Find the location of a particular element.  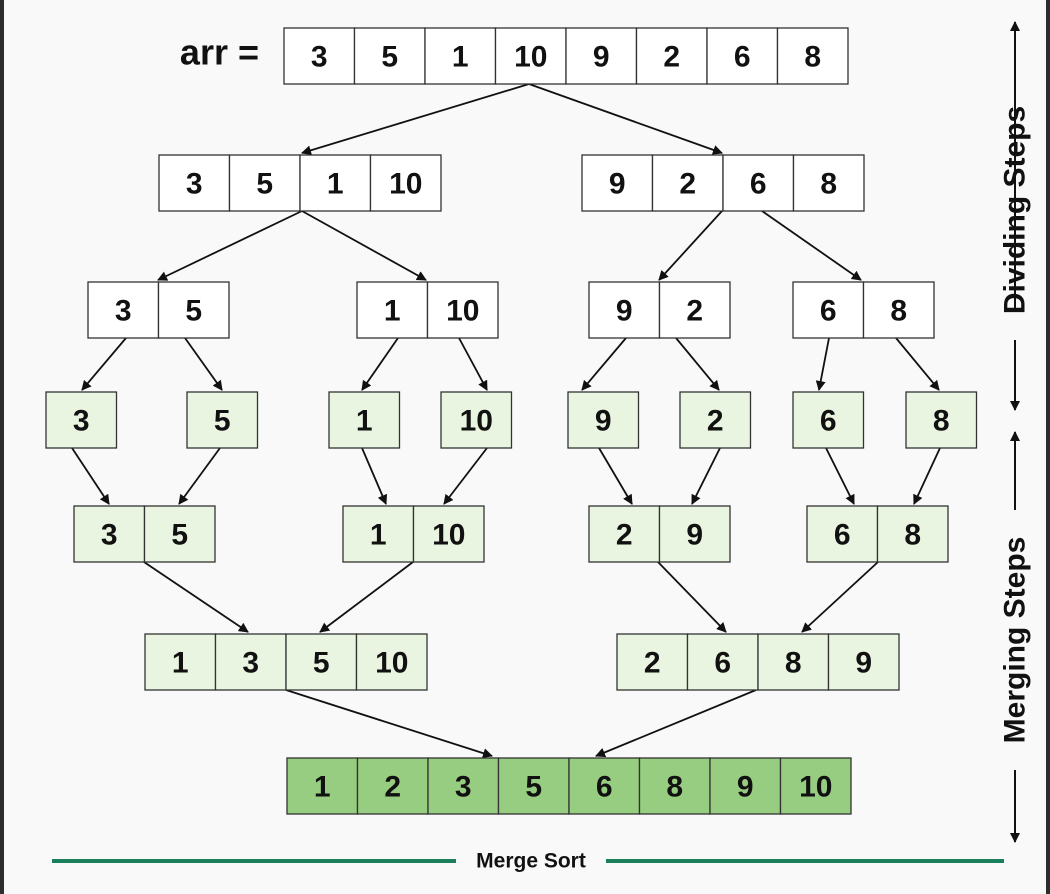

array-4-1: 1 10 is located at coordinates (413, 534).